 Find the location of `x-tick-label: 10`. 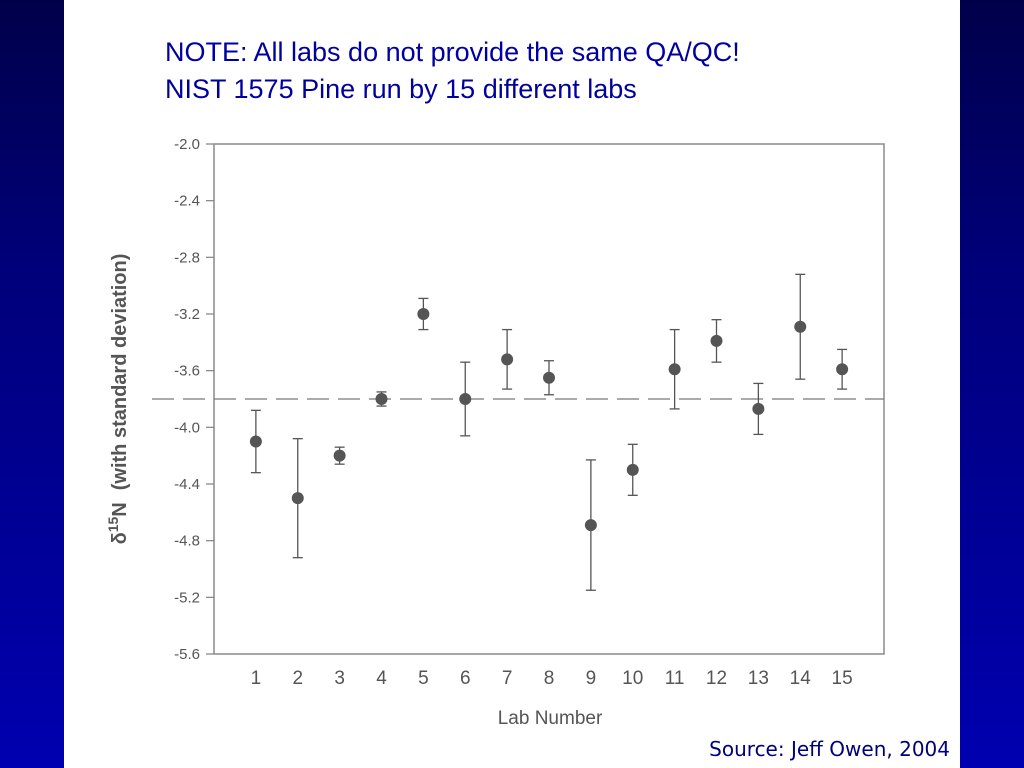

x-tick-label: 10 is located at coordinates (632, 678).